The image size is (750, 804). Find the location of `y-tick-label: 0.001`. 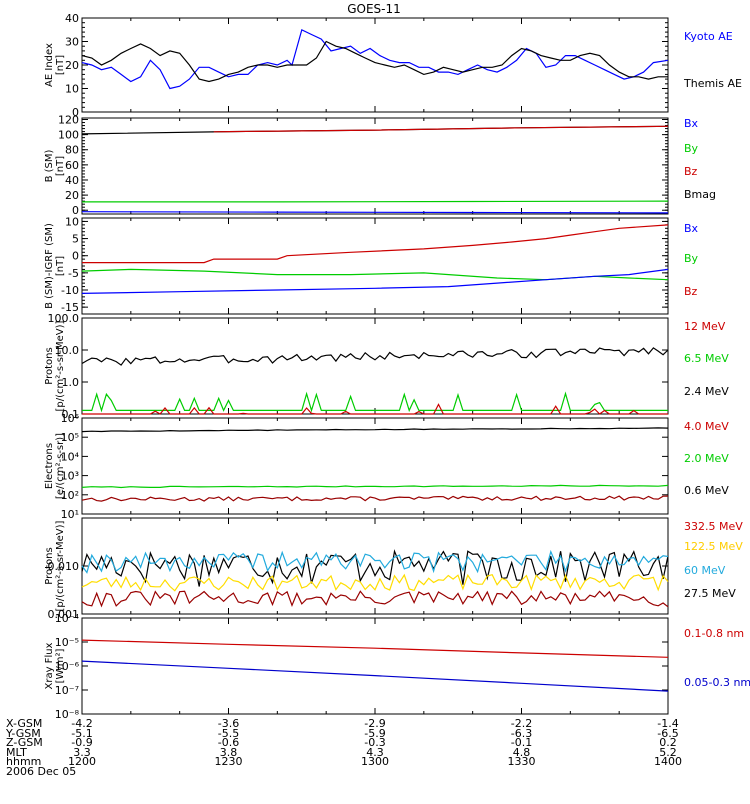

y-tick-label: 0.001 is located at coordinates (64, 614).